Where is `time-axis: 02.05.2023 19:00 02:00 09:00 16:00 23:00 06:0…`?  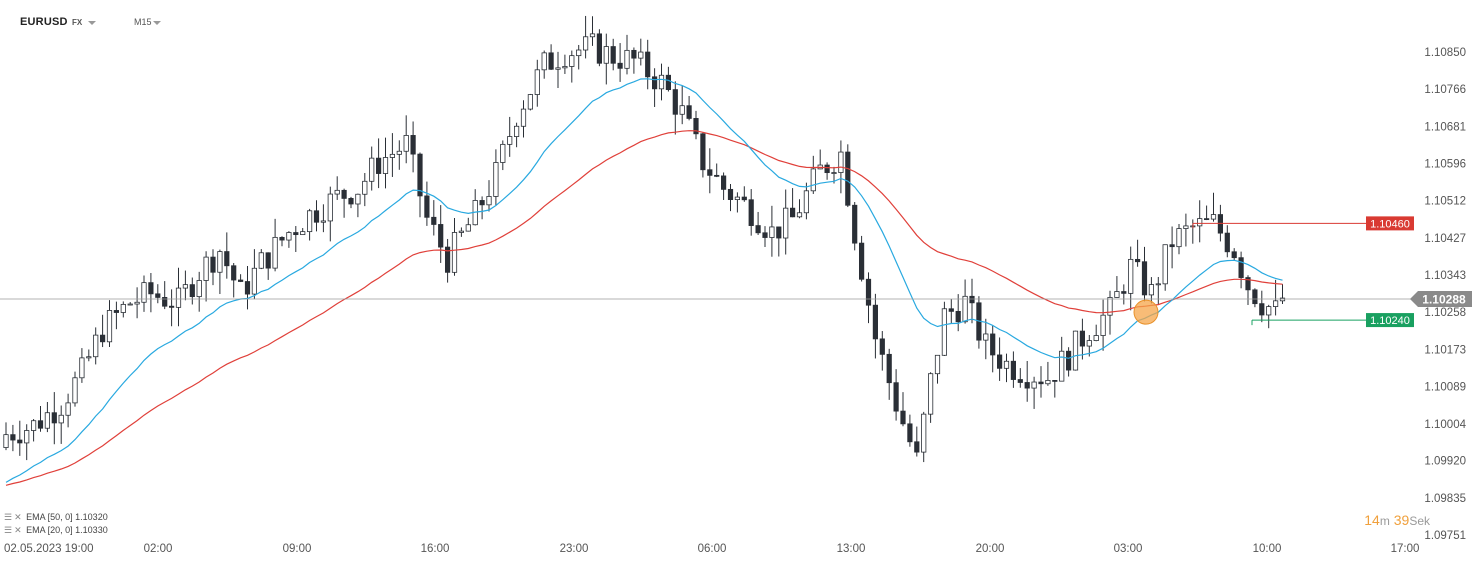
time-axis: 02.05.2023 19:00 02:00 09:00 16:00 23:00 06:0… is located at coordinates (711, 549).